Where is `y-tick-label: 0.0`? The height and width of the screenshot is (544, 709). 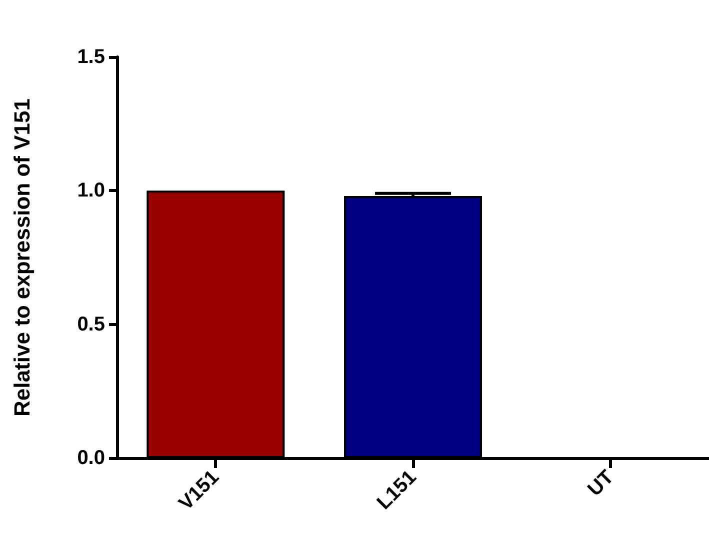 y-tick-label: 0.0 is located at coordinates (91, 458).